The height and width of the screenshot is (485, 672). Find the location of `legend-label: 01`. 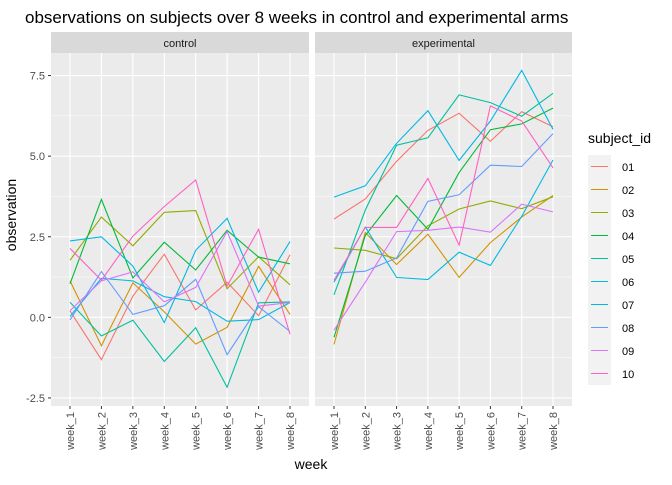

legend-label: 01 is located at coordinates (628, 168).